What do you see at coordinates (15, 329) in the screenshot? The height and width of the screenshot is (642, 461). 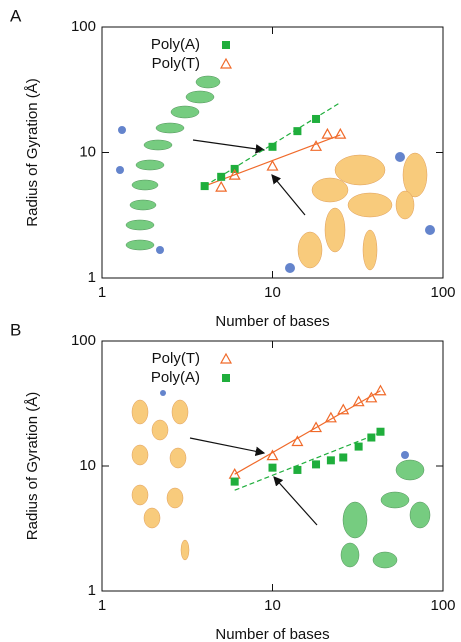 I see `panel-label: B` at bounding box center [15, 329].